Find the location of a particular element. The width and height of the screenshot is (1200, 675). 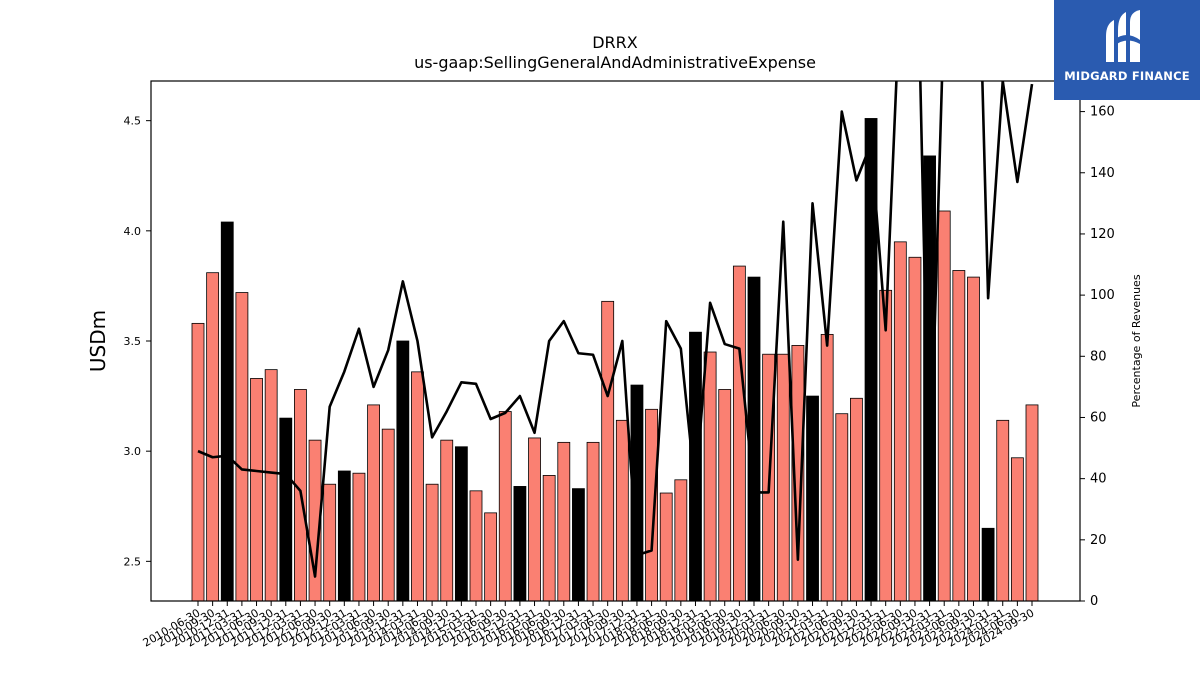

y2-tick-label: 60 is located at coordinates (1098, 417).